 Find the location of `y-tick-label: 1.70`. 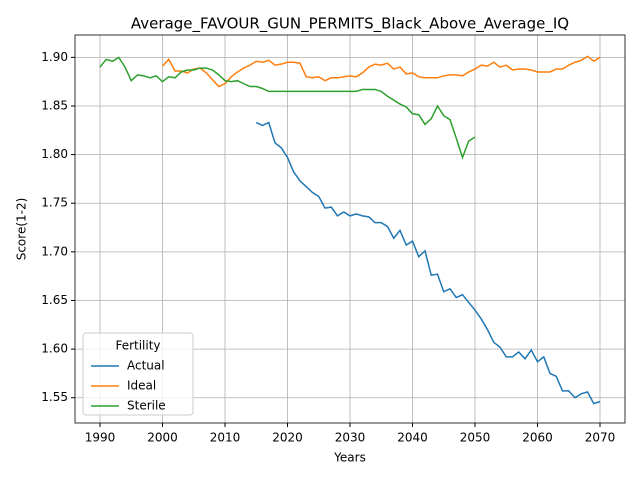

y-tick-label: 1.70 is located at coordinates (54, 251).